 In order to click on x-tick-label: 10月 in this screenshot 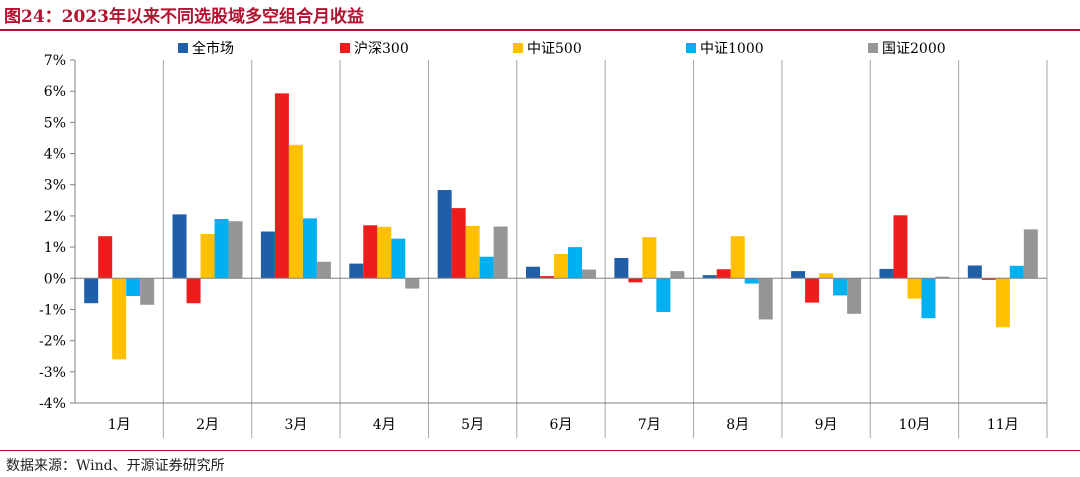, I will do `click(915, 425)`.